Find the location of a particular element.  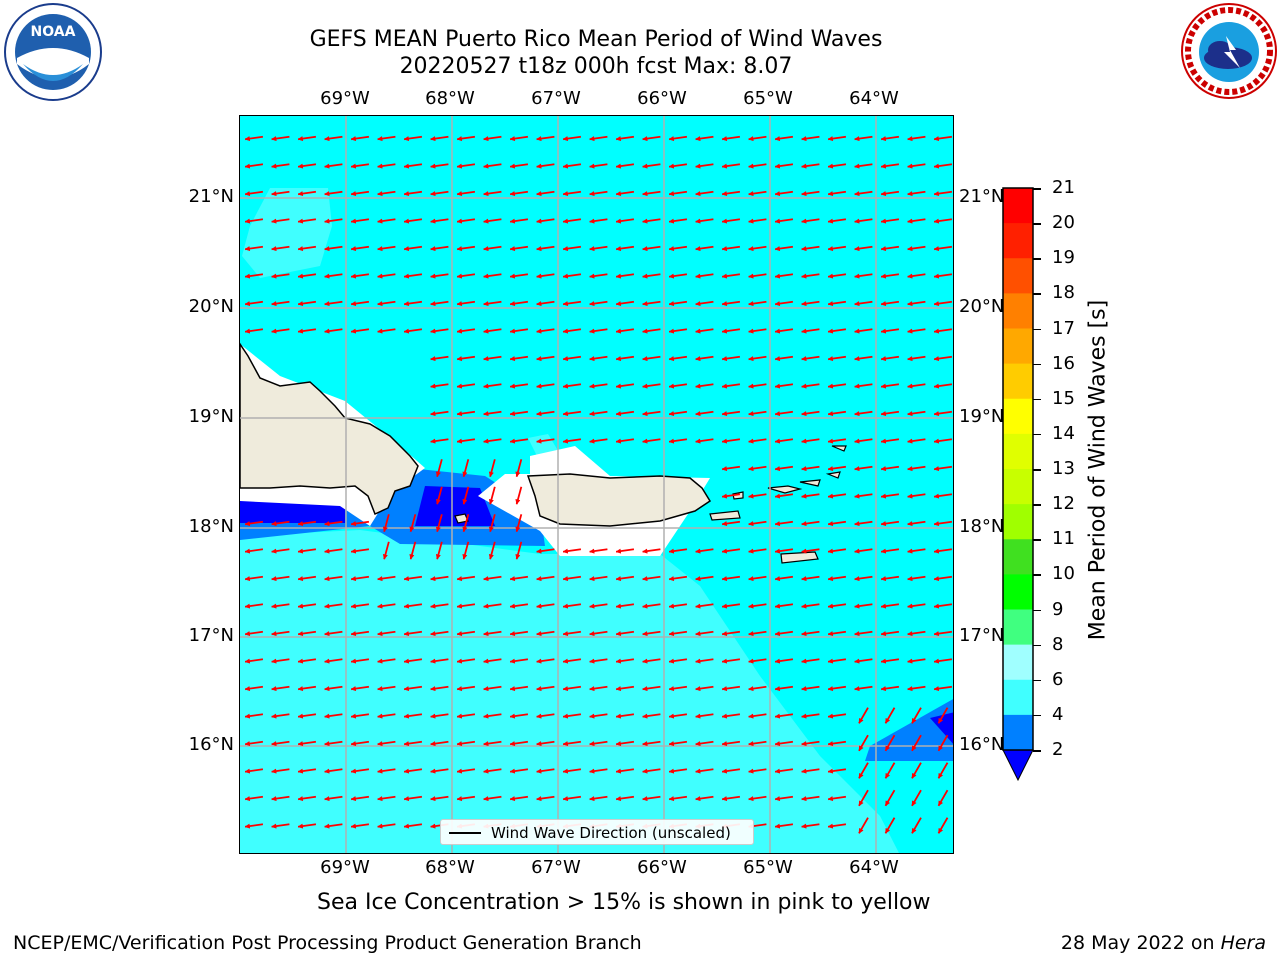

land-st-thomas is located at coordinates (785, 489).